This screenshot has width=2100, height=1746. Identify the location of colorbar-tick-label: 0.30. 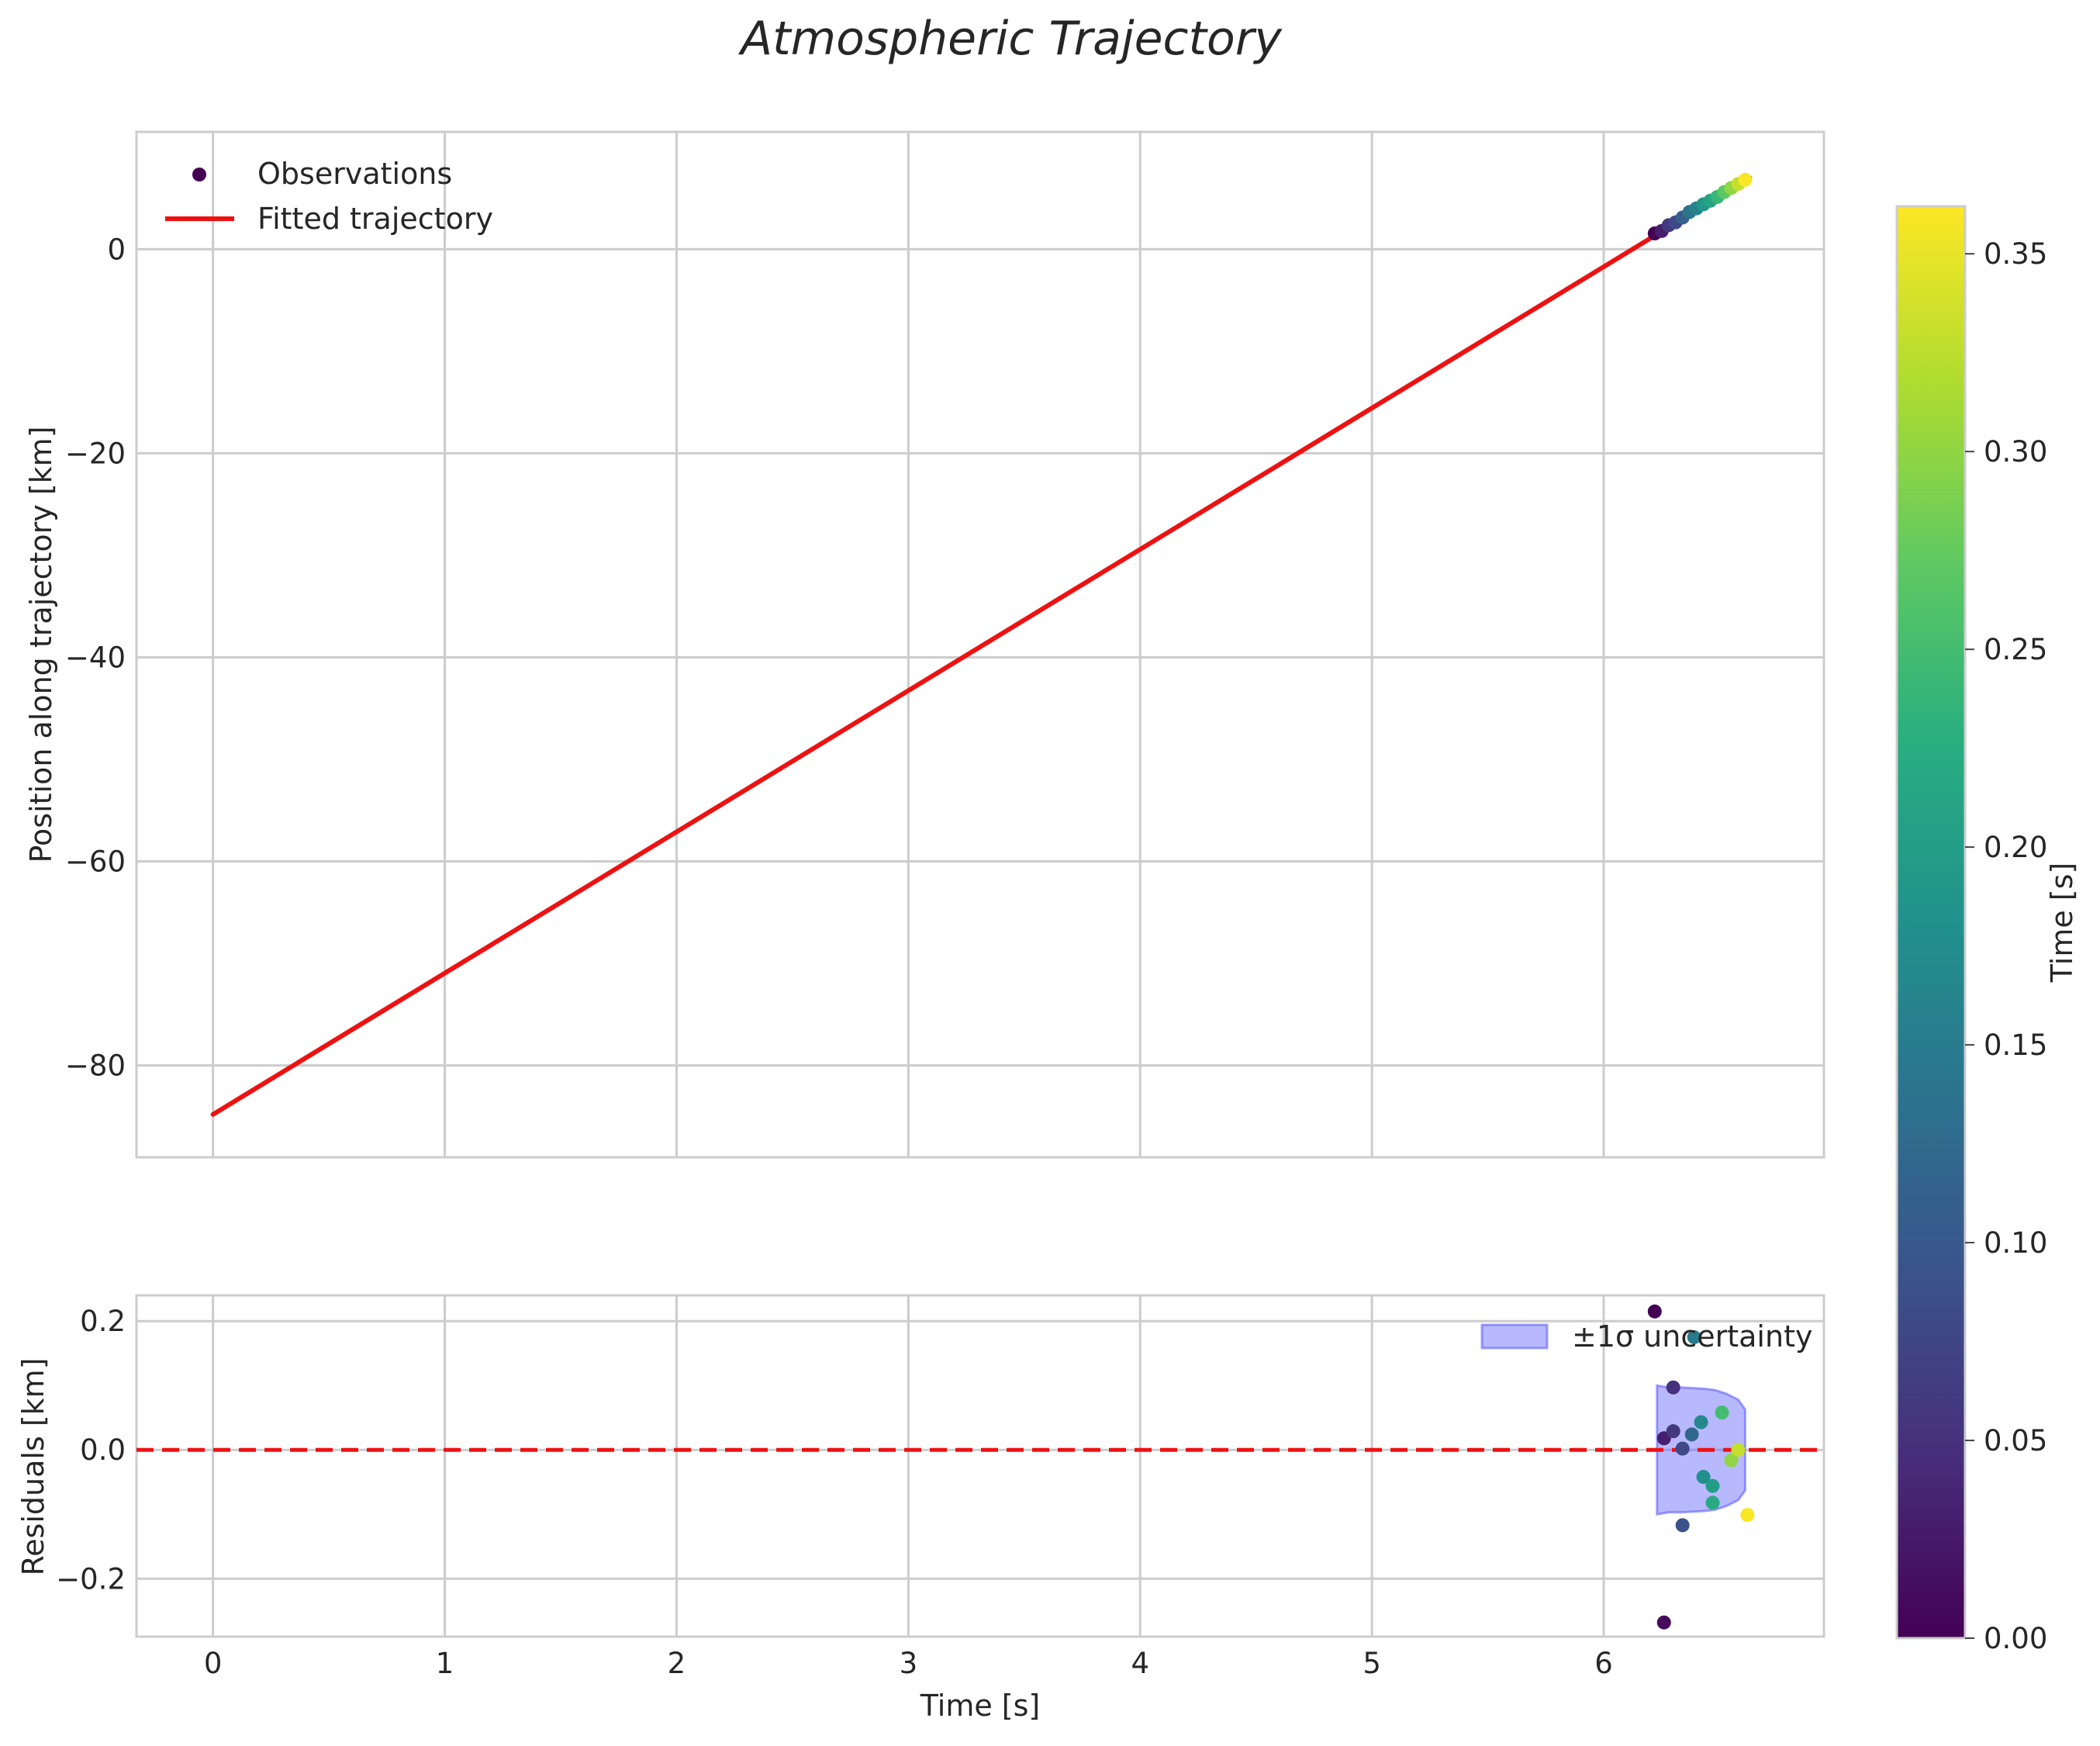
(2015, 451).